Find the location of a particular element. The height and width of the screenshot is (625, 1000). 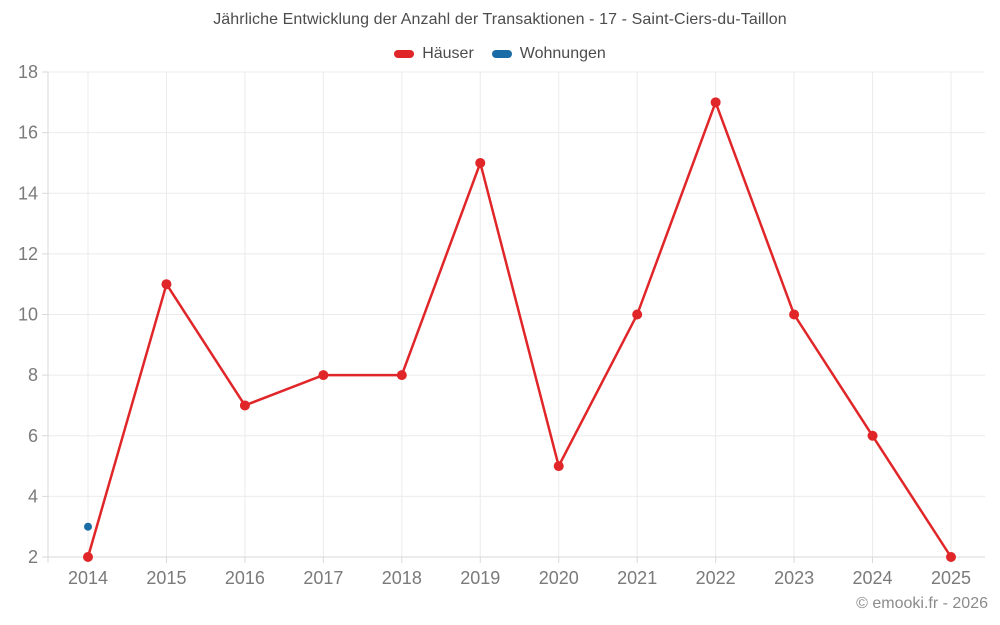

x-axis-label: 2023 is located at coordinates (794, 578).